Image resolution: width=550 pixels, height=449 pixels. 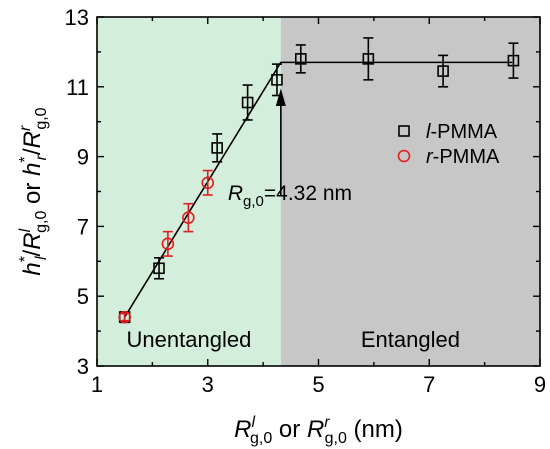 I want to click on legend-marker-circle, so click(x=404, y=156).